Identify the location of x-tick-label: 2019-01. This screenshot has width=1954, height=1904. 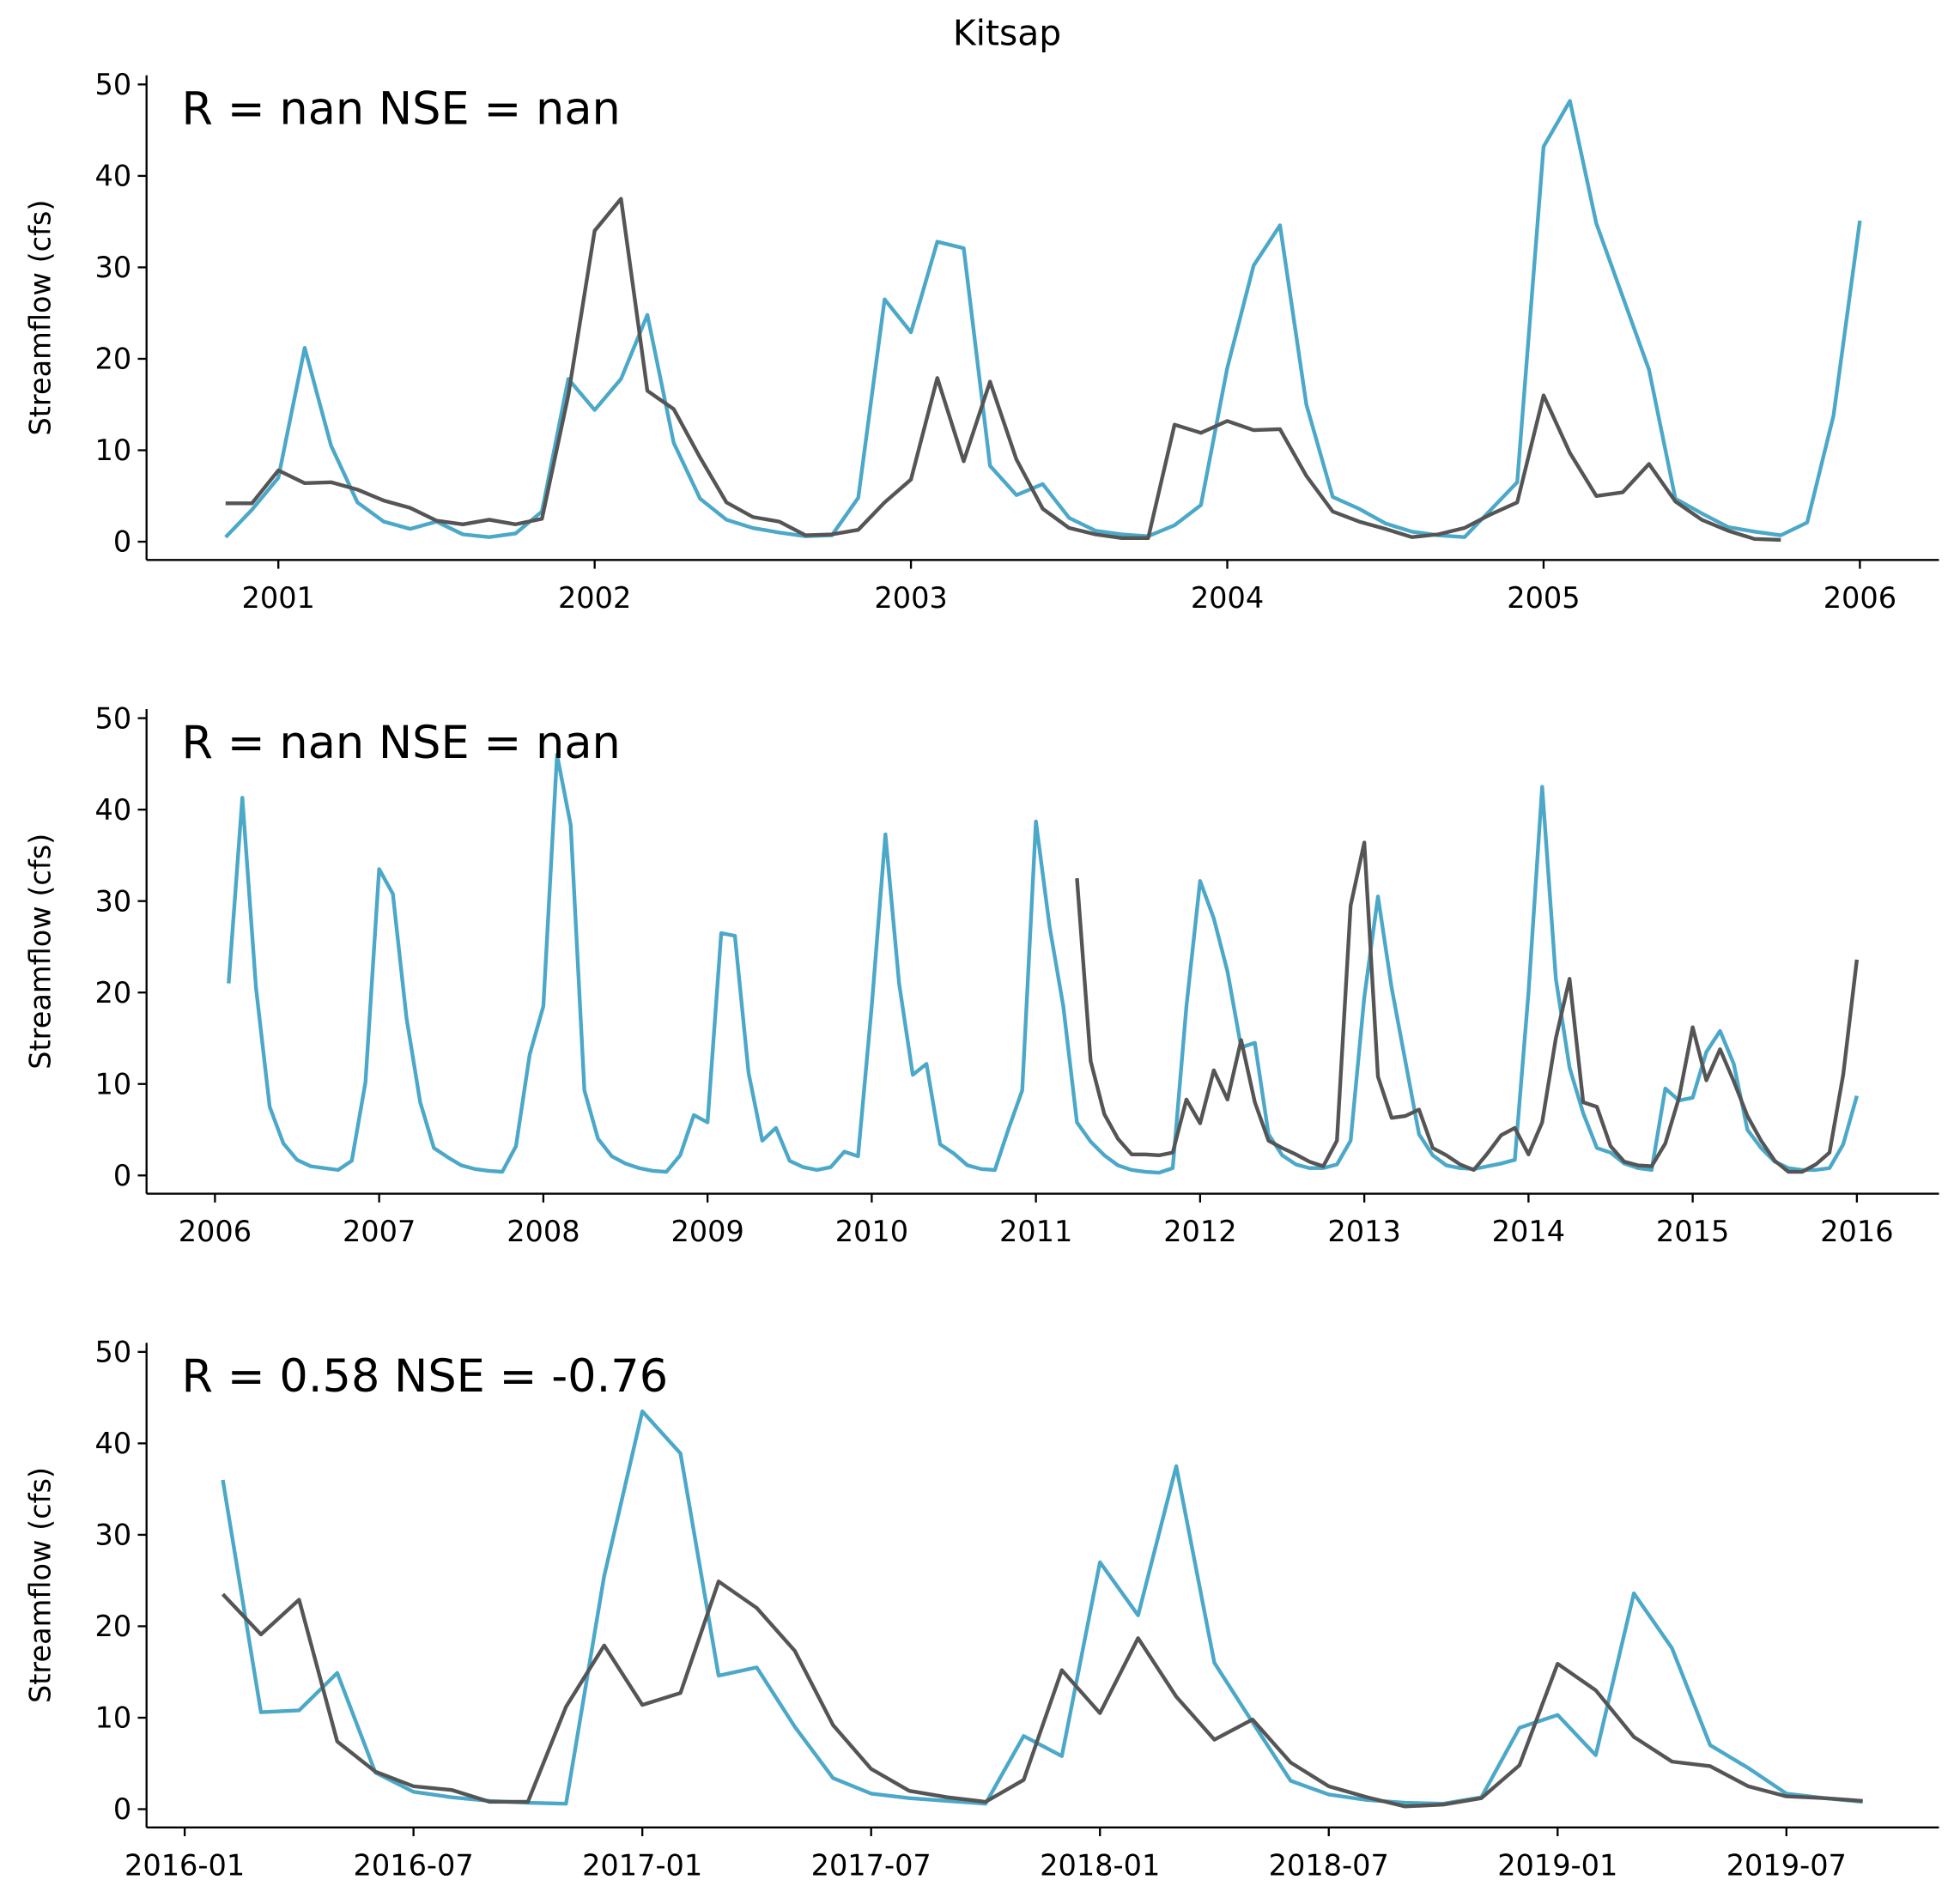
(1557, 1865).